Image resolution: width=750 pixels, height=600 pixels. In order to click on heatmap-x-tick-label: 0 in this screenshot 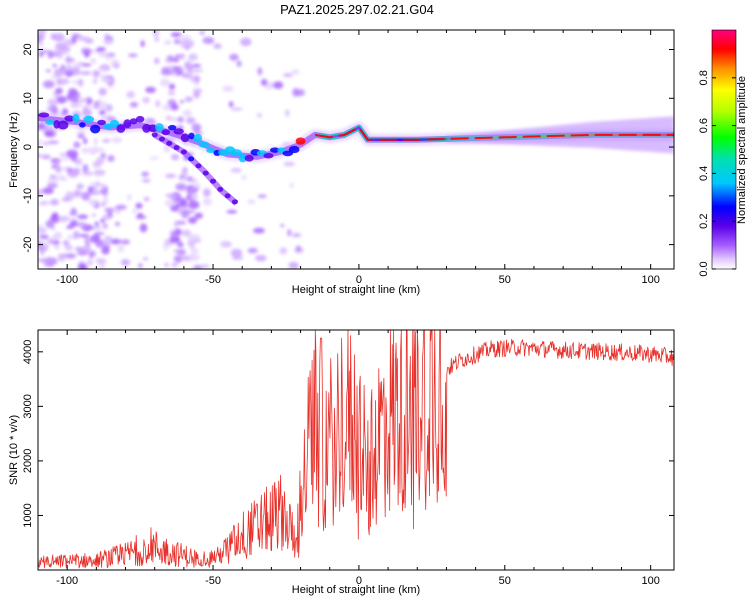, I will do `click(359, 280)`.